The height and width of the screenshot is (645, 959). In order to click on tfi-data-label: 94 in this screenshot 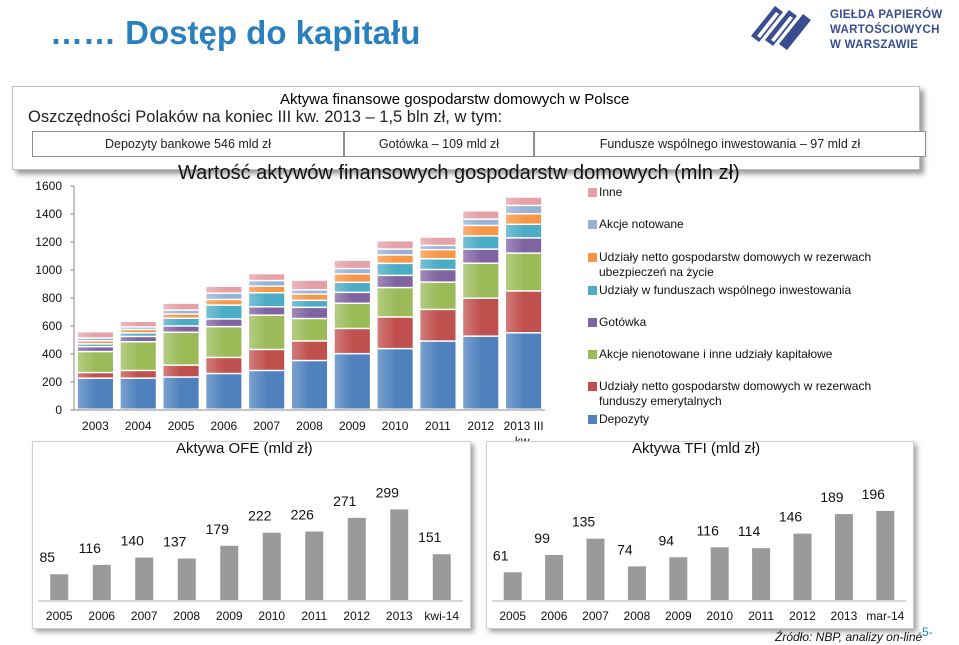, I will do `click(667, 540)`.